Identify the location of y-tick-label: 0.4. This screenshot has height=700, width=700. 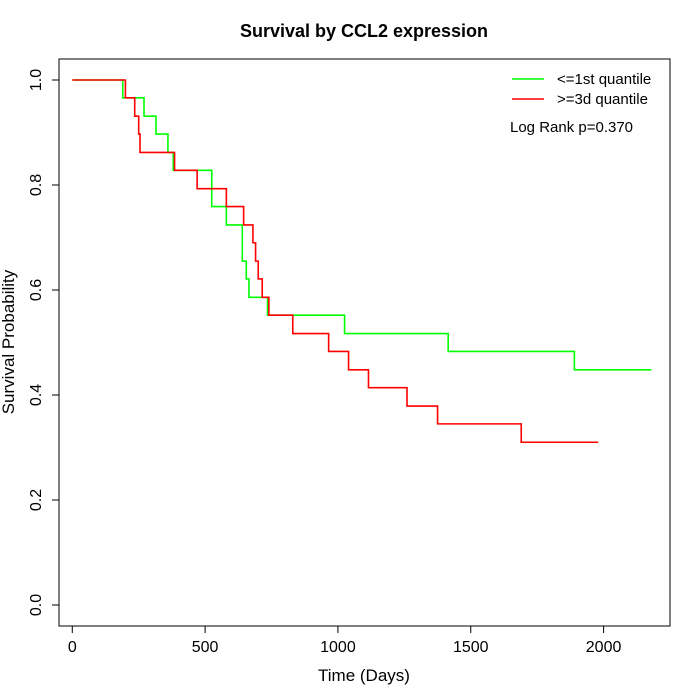
(36, 395).